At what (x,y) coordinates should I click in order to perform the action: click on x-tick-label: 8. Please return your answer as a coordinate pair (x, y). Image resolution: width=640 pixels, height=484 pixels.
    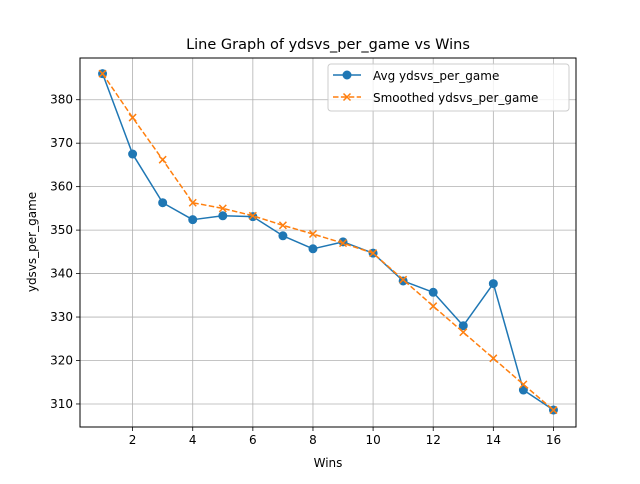
    Looking at the image, I should click on (313, 440).